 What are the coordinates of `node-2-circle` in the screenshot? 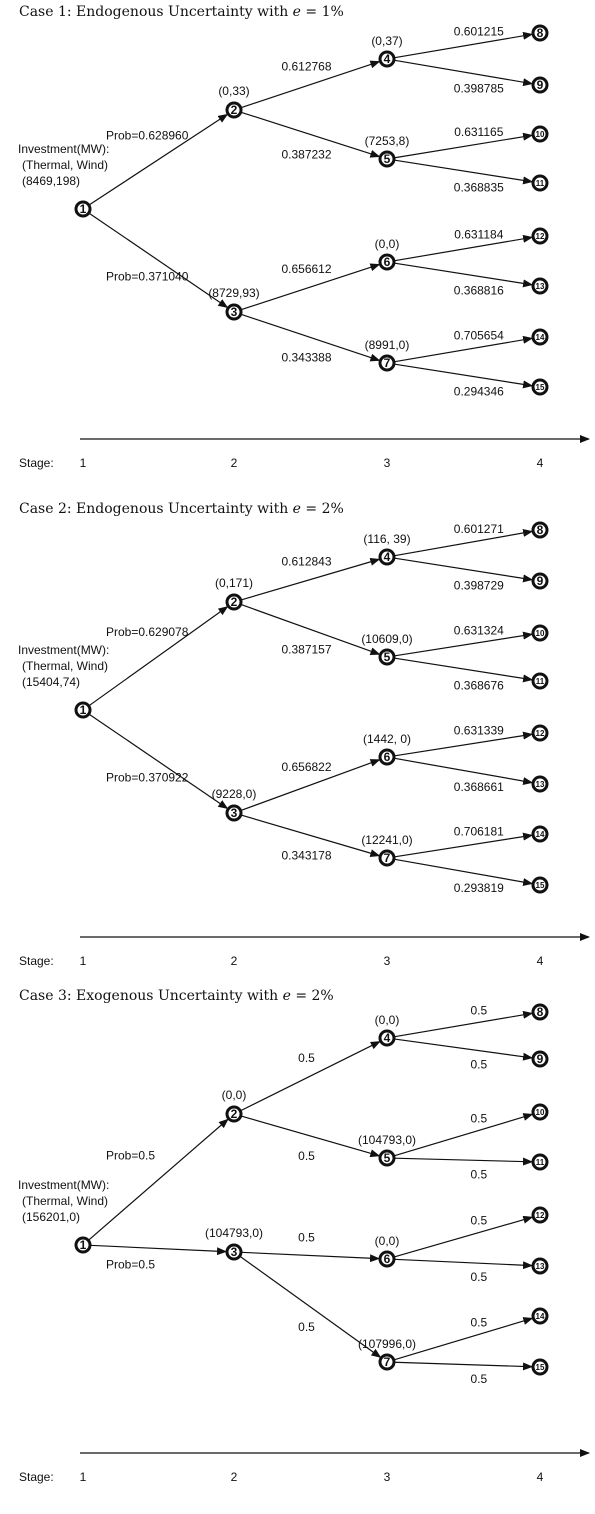 It's located at (234, 110).